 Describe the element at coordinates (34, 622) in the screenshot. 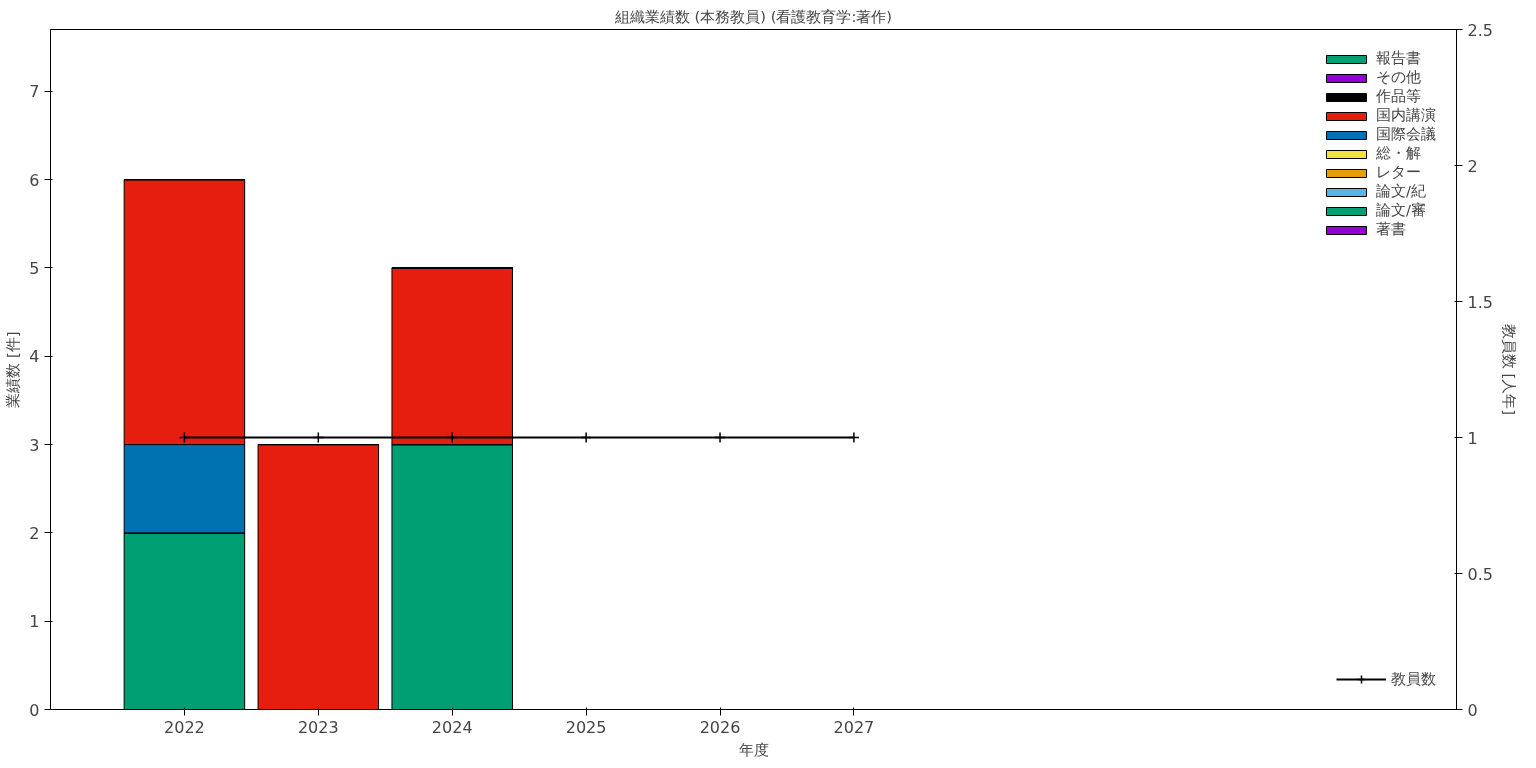

I see `y-tick-label: 1` at that location.